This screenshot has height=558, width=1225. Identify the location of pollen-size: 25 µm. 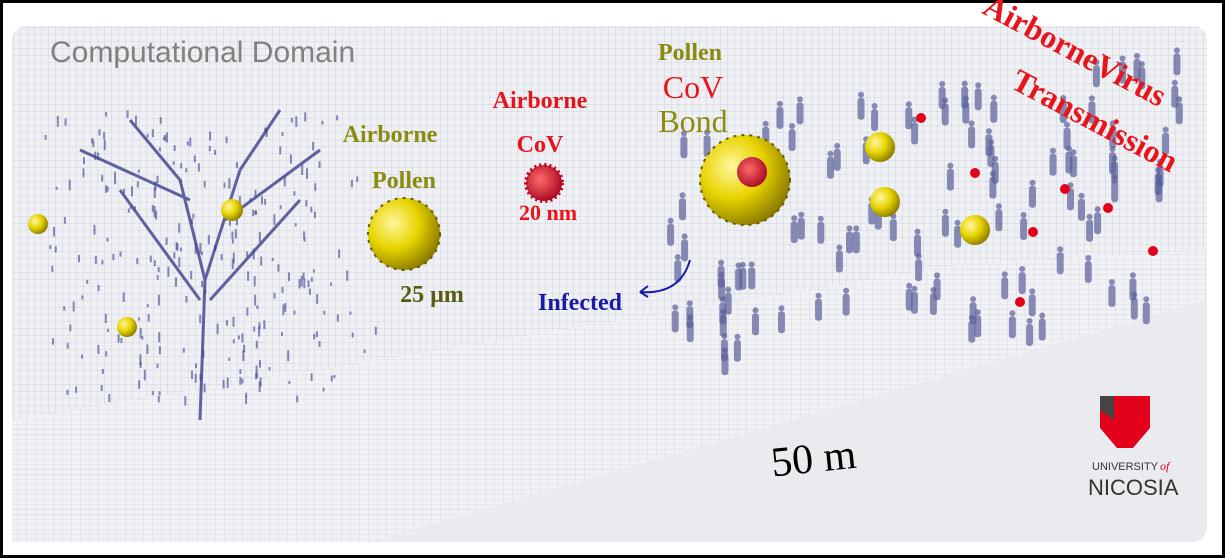
(432, 295).